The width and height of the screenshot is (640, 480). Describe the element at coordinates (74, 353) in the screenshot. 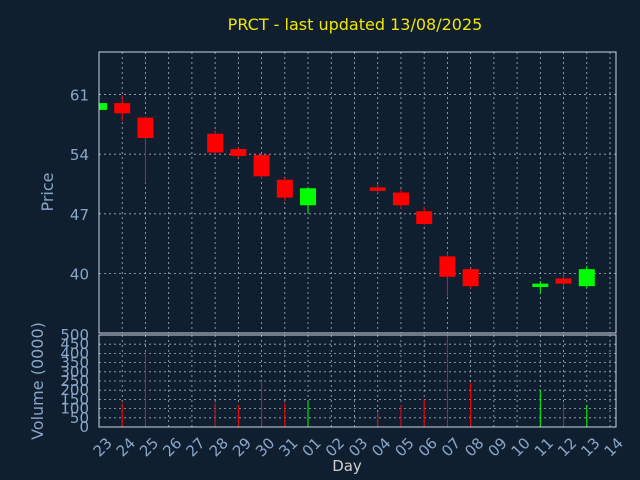

I see `volume-tick-label: 400` at that location.